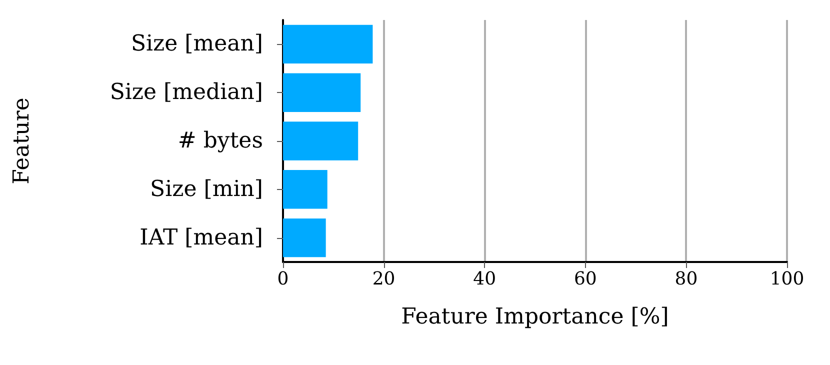  I want to click on y-tick-label: Size [min], so click(206, 189).